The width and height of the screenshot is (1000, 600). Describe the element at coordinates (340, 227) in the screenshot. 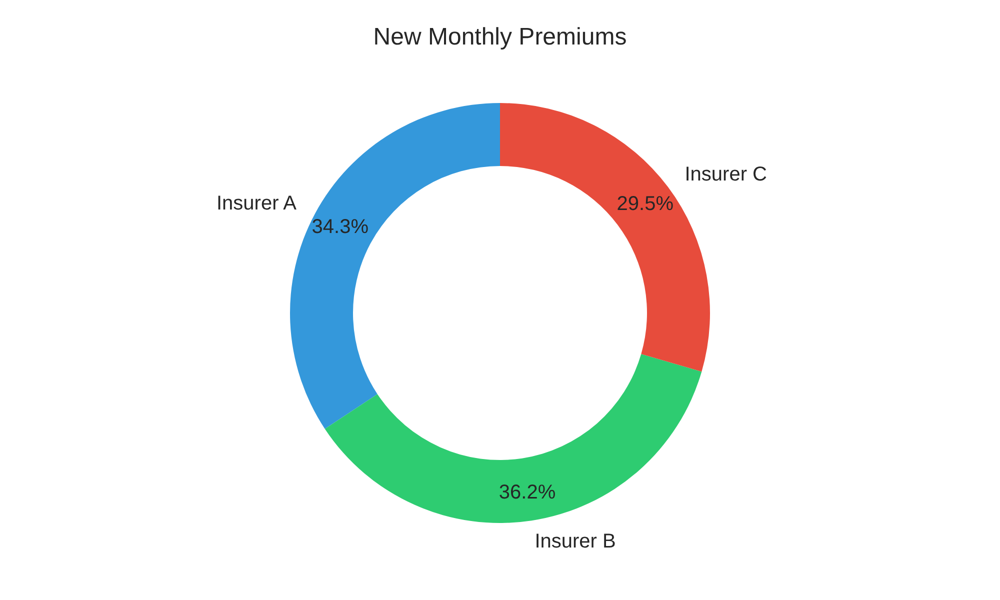

I see `data-label: 34.3%` at that location.